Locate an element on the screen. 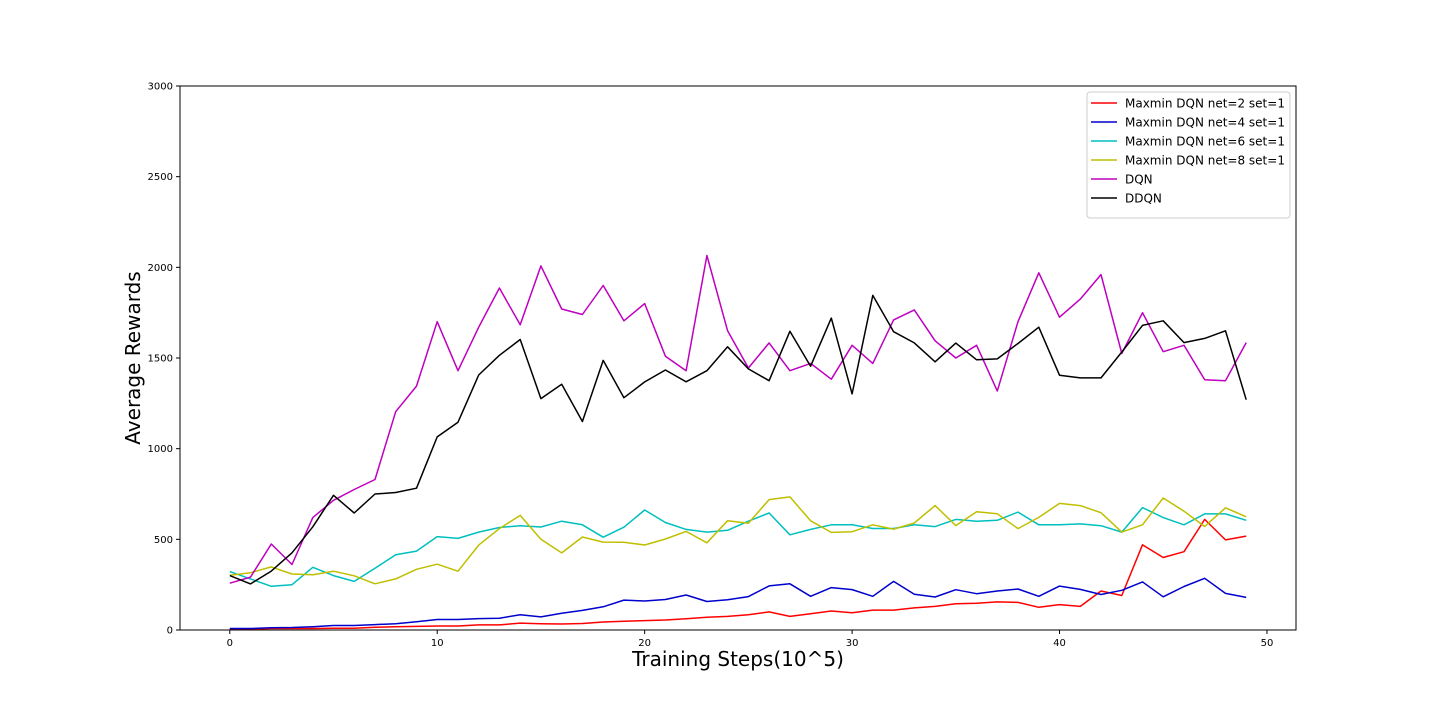 The height and width of the screenshot is (720, 1440). x-tick-label: 20 is located at coordinates (644, 643).